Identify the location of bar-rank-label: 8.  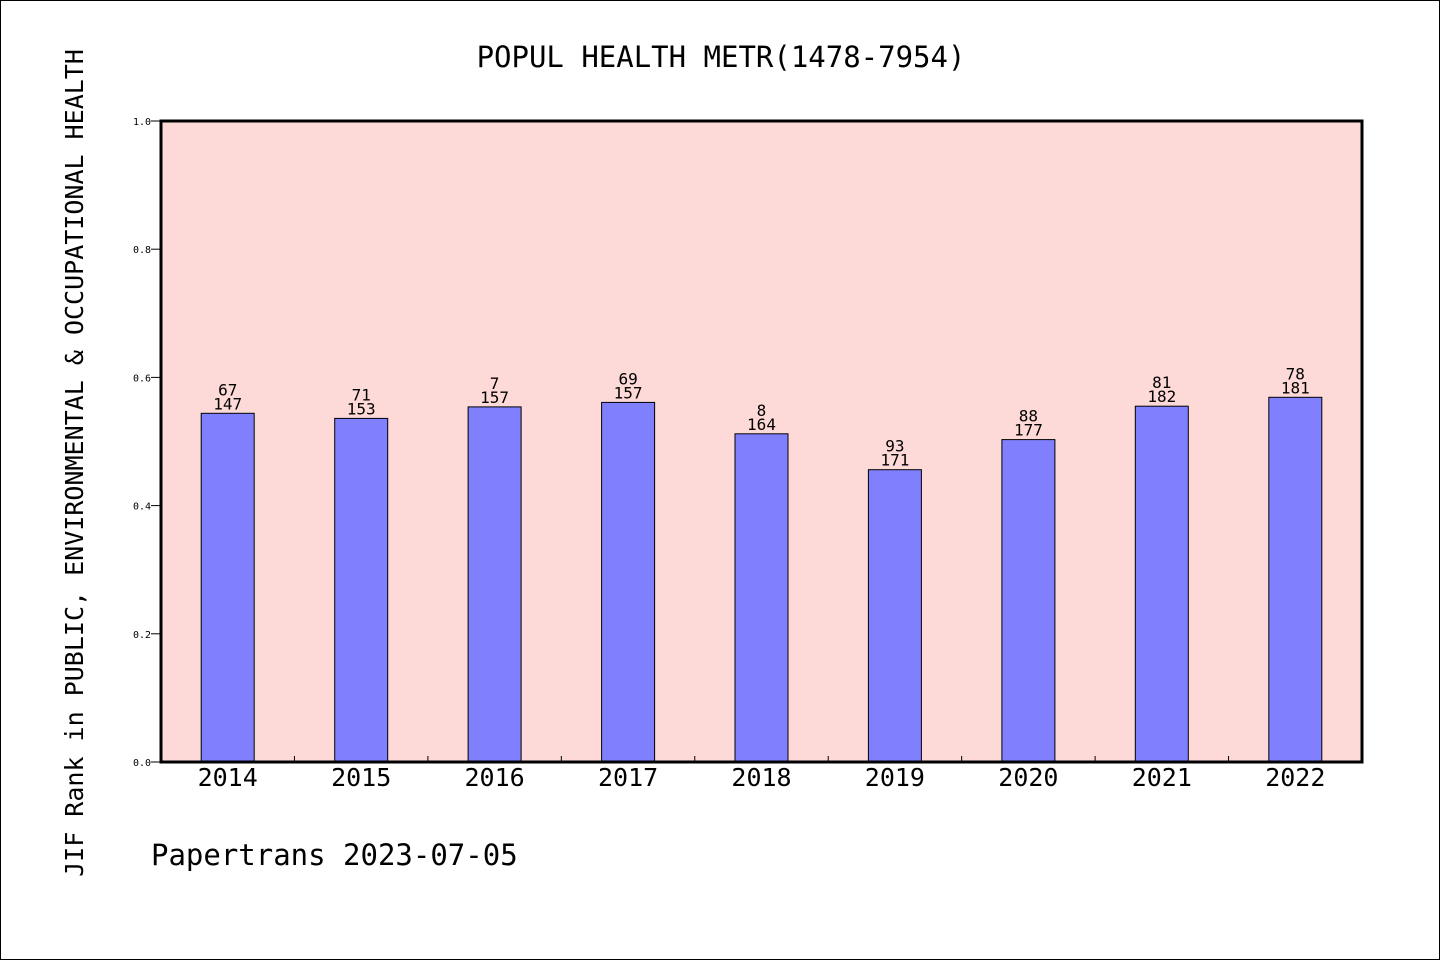
(762, 410).